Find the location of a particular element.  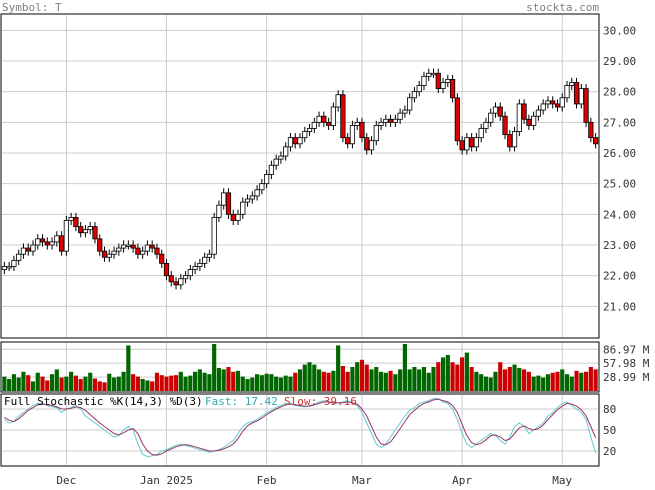

stochastic-panel-frame is located at coordinates (300, 430).